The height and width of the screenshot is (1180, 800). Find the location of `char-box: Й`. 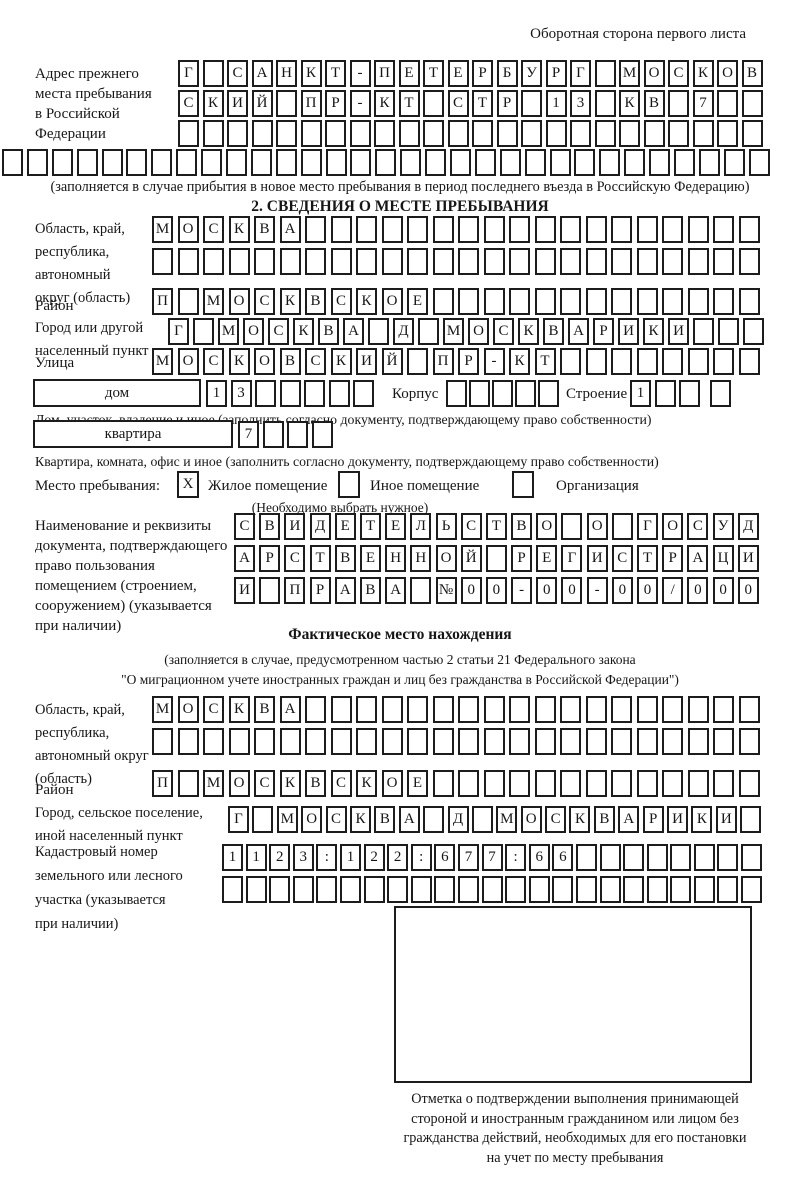

char-box: Й is located at coordinates (262, 103).